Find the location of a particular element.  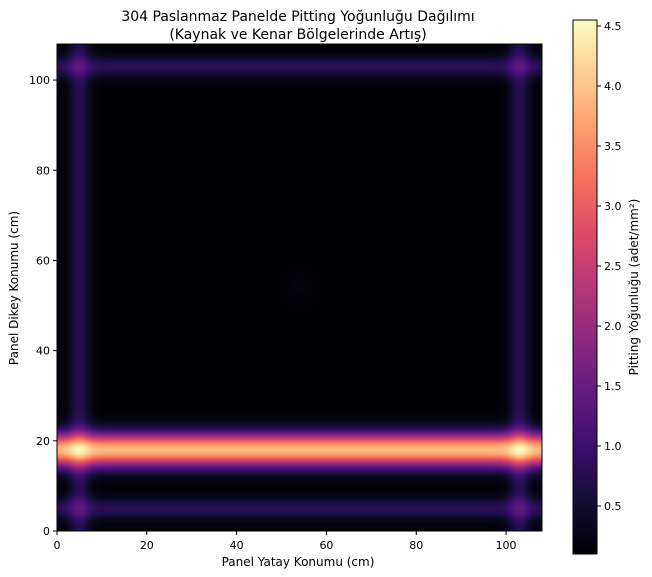

y-axis-label: Panel Dikey Konumu (cm) is located at coordinates (14, 288).